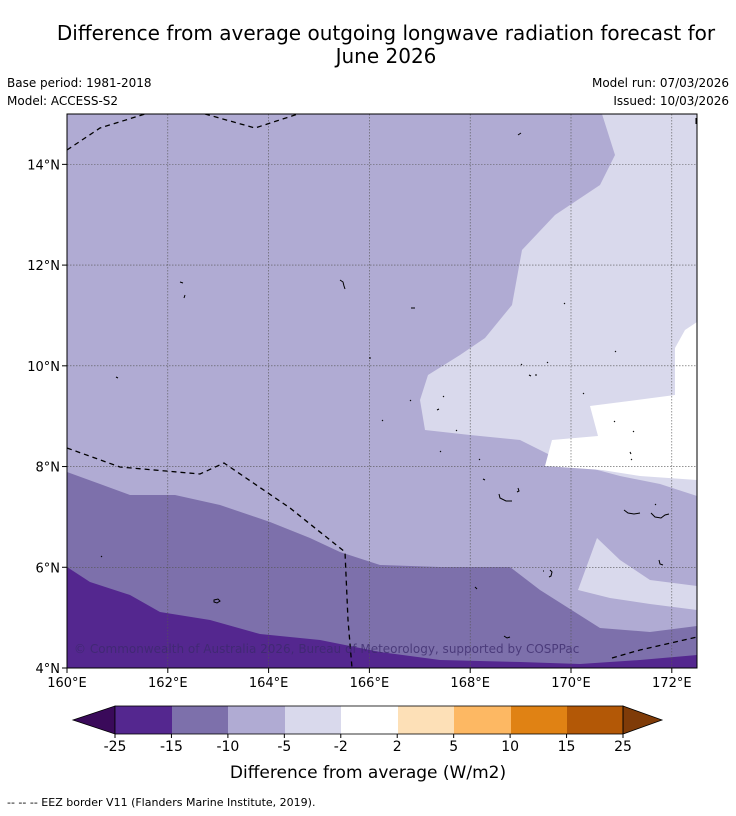 The height and width of the screenshot is (816, 736). I want to click on colorbar-tick-label: -2, so click(341, 747).